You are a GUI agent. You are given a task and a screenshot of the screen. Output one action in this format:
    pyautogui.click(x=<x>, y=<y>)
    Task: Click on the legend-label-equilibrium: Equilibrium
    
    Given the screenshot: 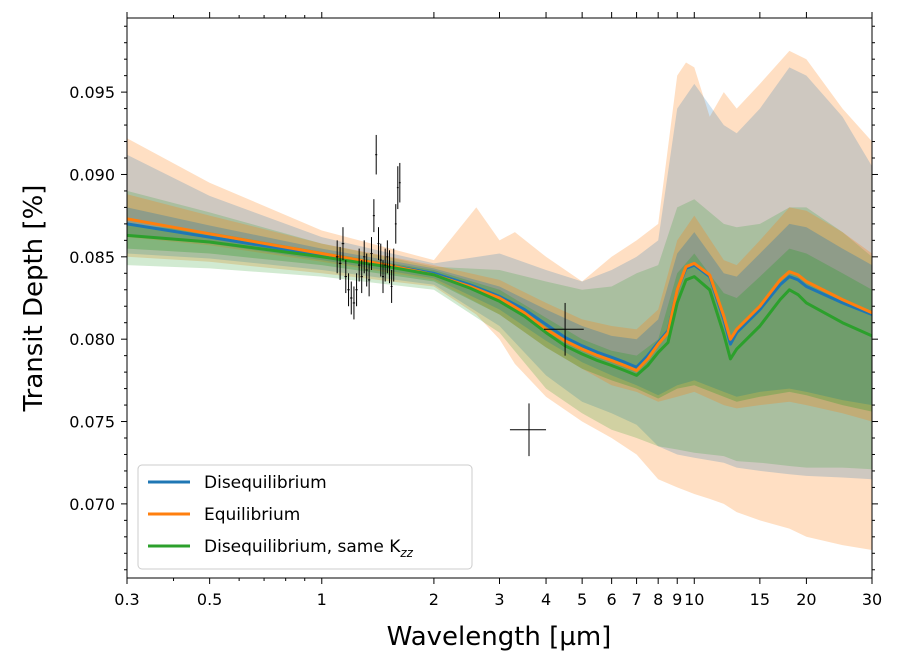 What is the action you would take?
    pyautogui.click(x=252, y=515)
    